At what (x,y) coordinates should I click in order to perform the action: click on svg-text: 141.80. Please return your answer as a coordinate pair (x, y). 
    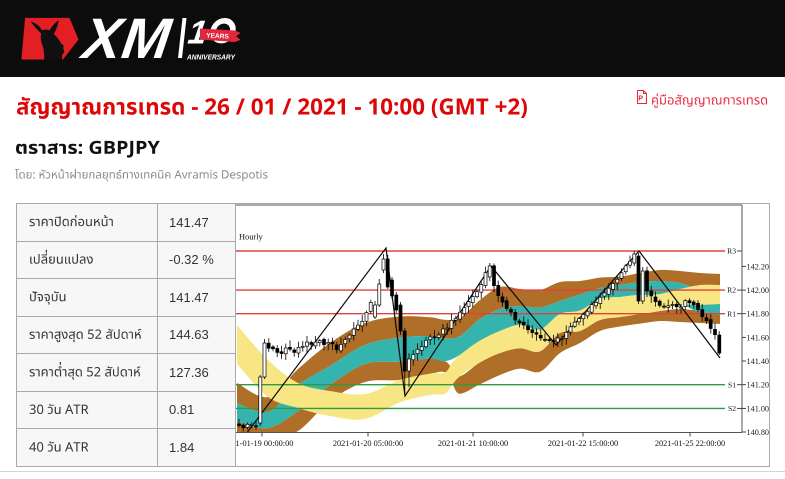
    Looking at the image, I should click on (758, 314).